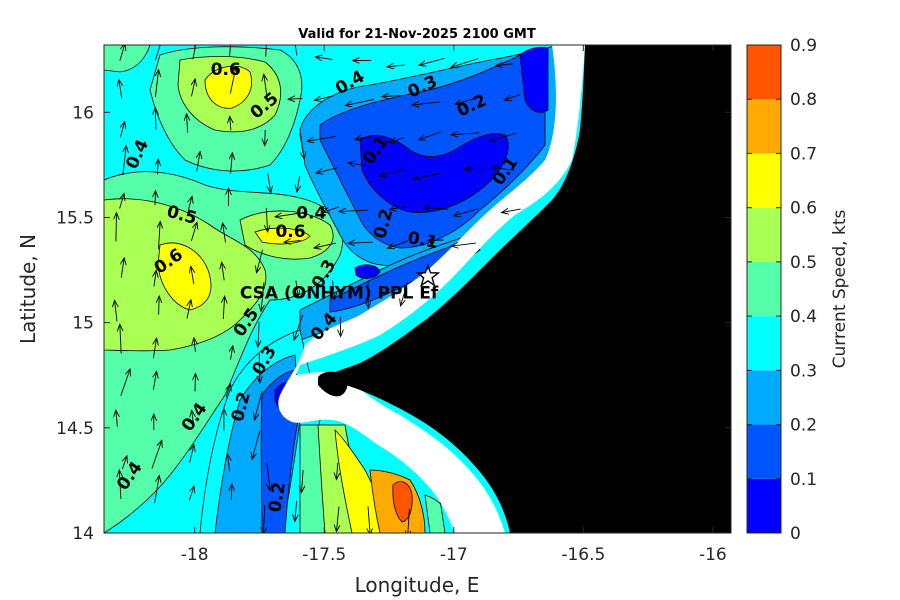 Image resolution: width=900 pixels, height=600 pixels. Describe the element at coordinates (28, 289) in the screenshot. I see `y-axis-label: Latitude, N` at that location.